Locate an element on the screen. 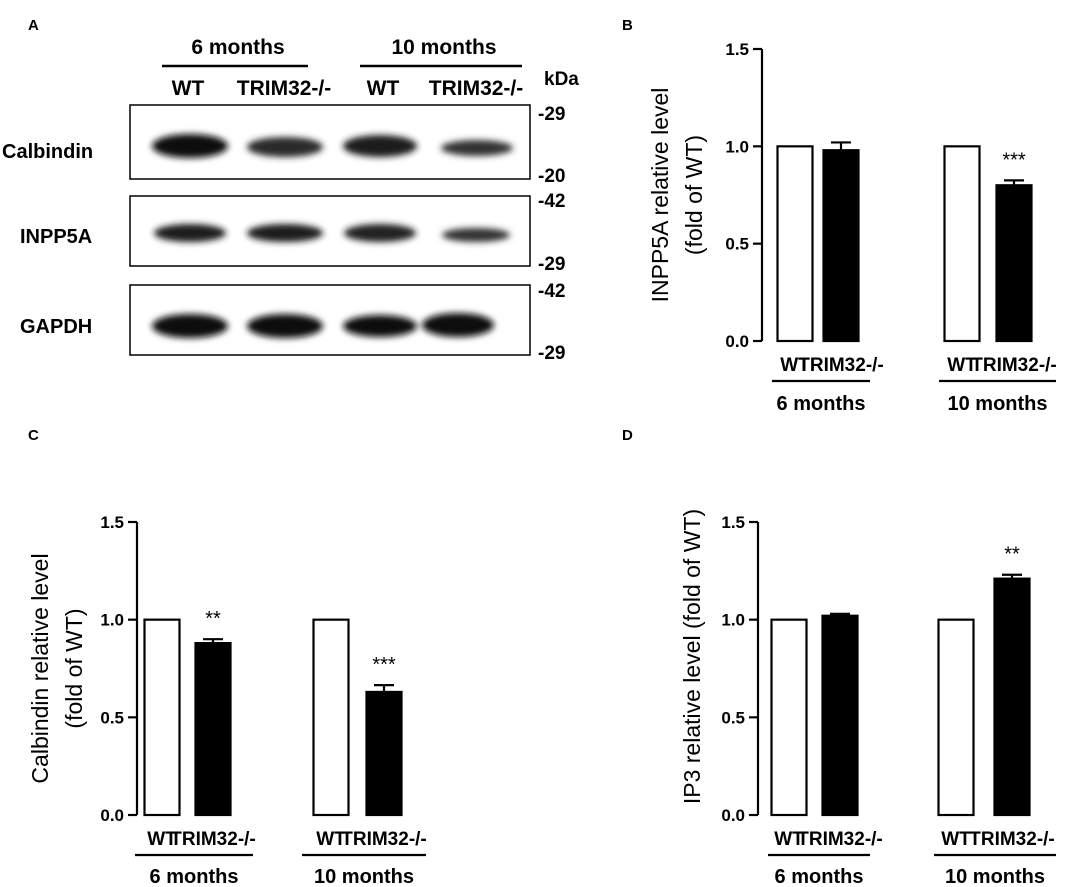 The height and width of the screenshot is (887, 1084). panel-label-a: A is located at coordinates (33, 25).